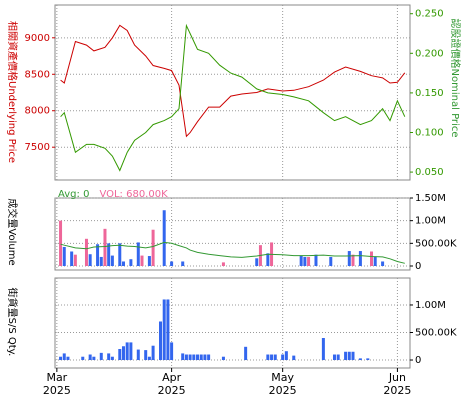 This screenshot has width=475, height=400. What do you see at coordinates (12, 322) in the screenshot?
I see `y-axis-title: 街貨量S/S Qty.` at bounding box center [12, 322].